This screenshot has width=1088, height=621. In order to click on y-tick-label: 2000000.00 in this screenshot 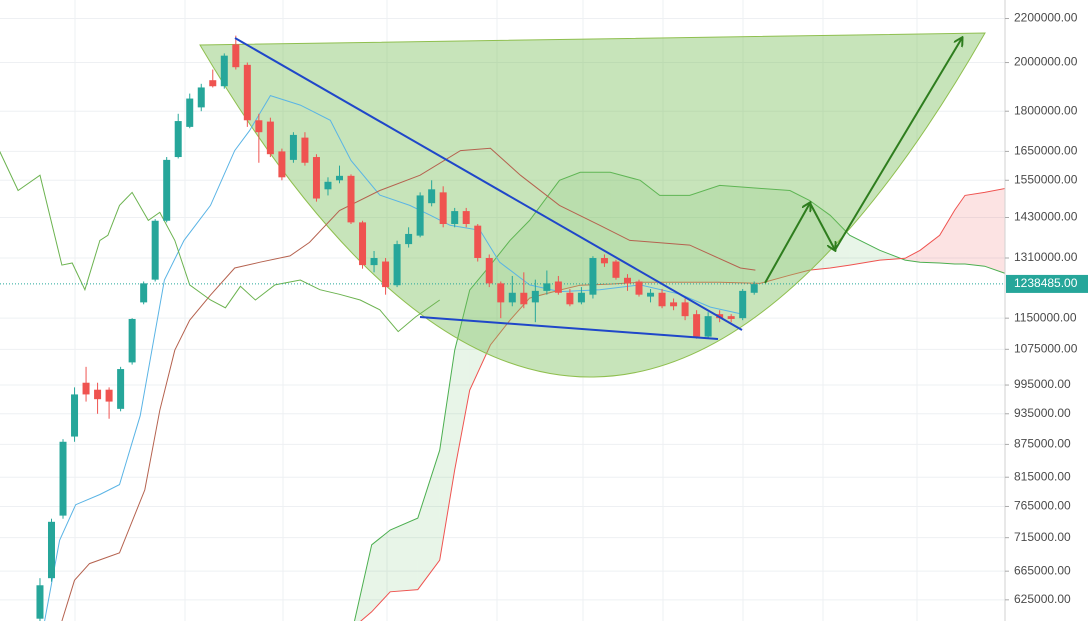, I will do `click(1046, 62)`.